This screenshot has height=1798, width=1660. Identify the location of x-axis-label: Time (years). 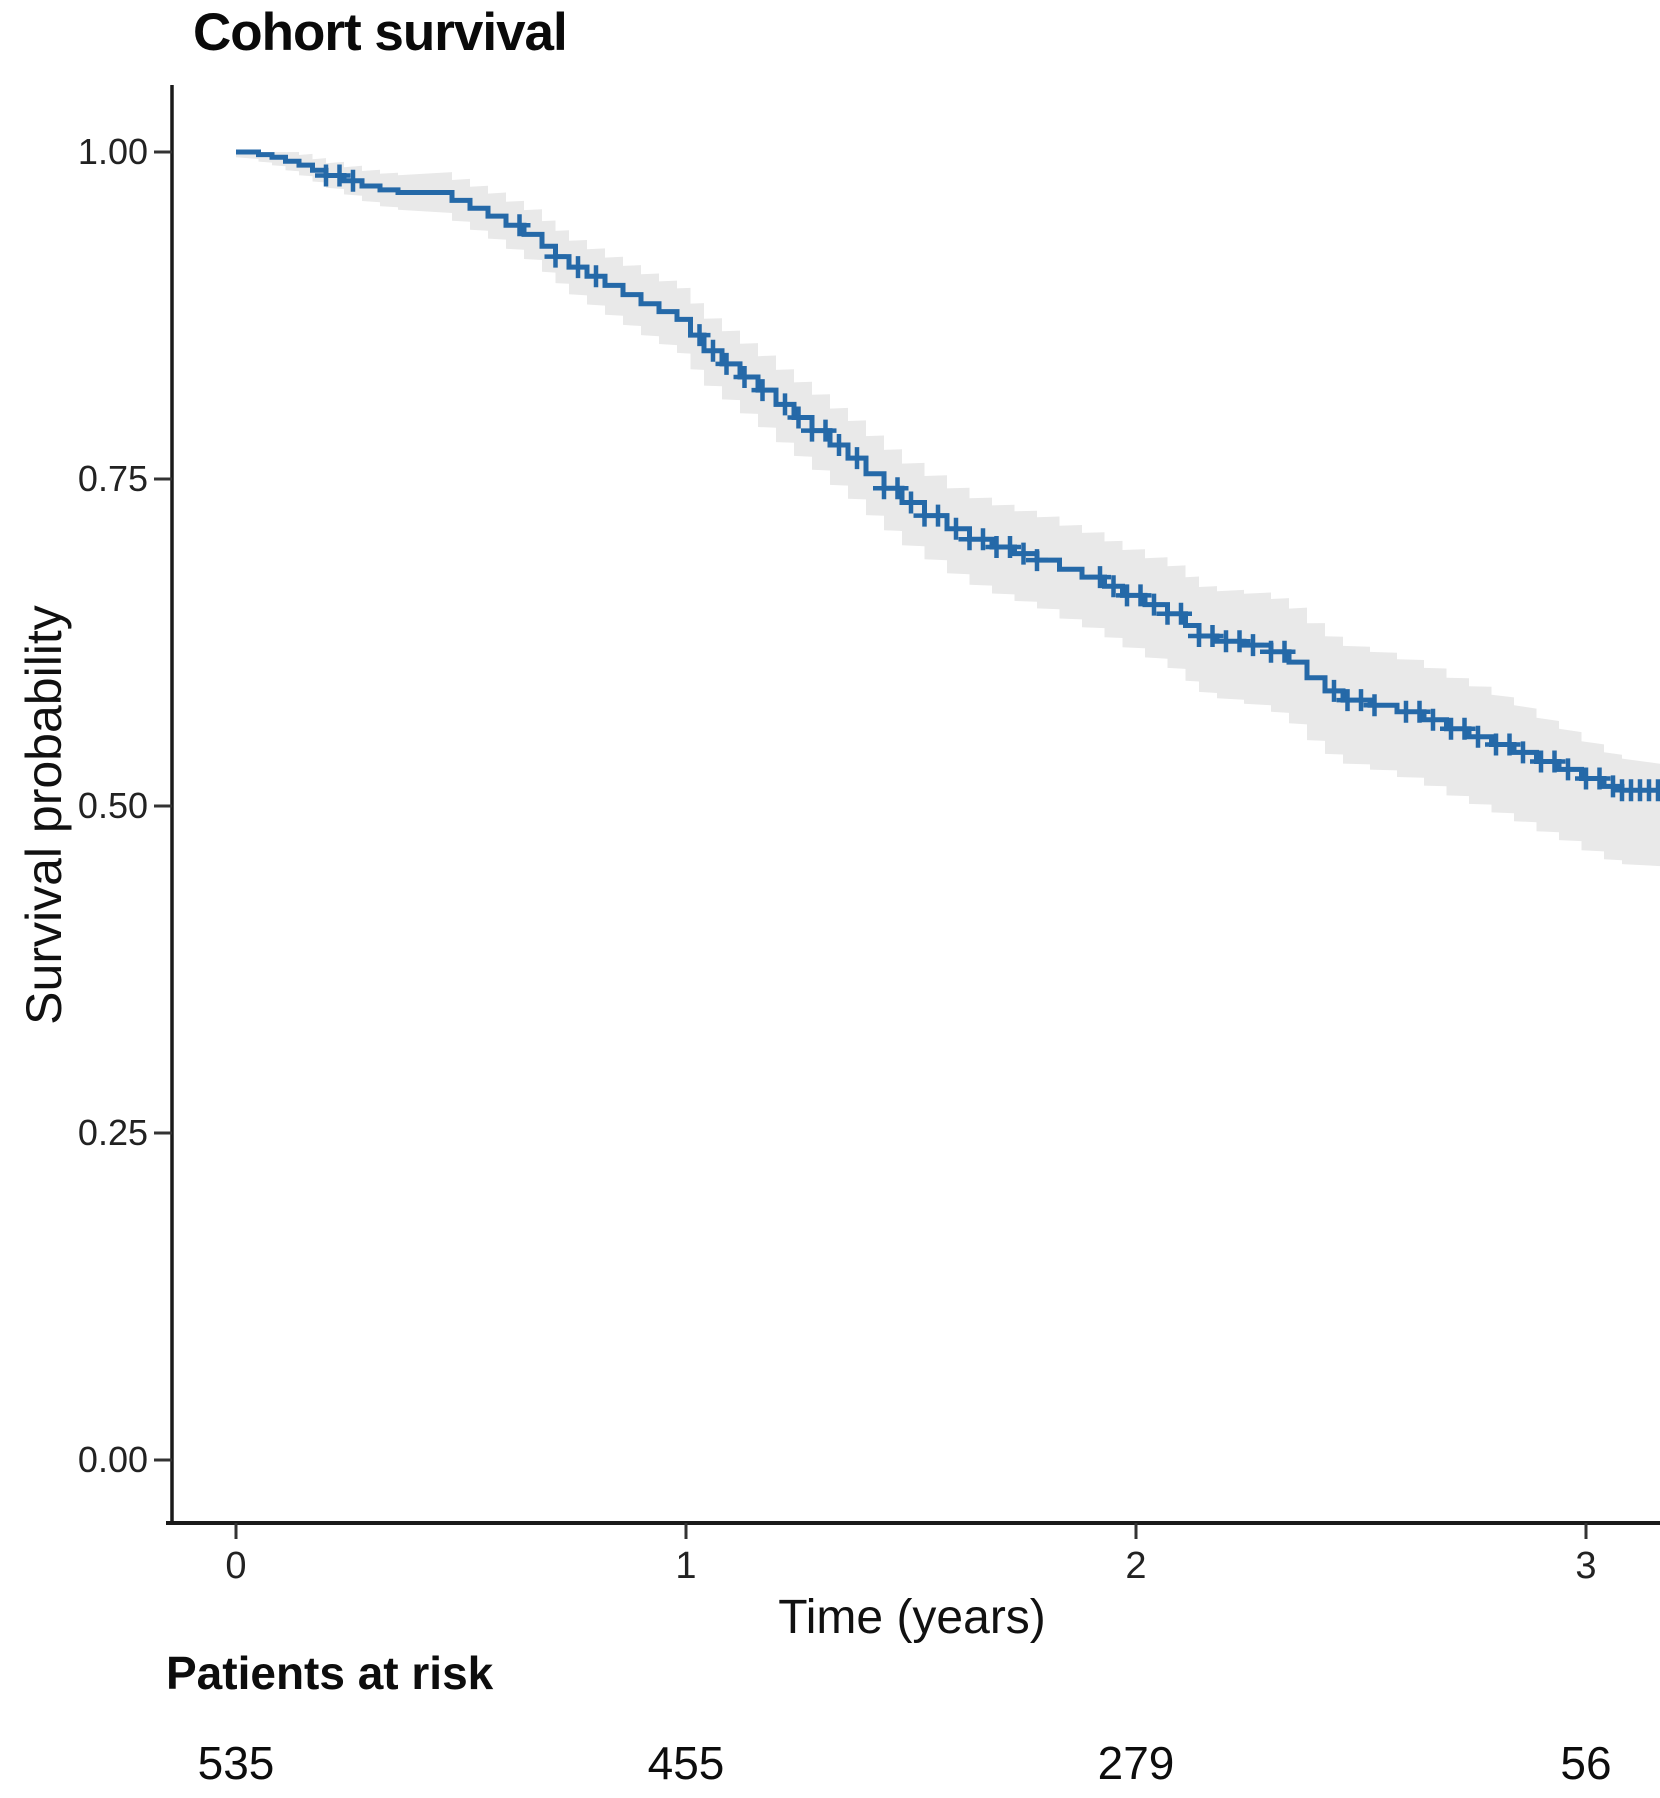
(912, 1617).